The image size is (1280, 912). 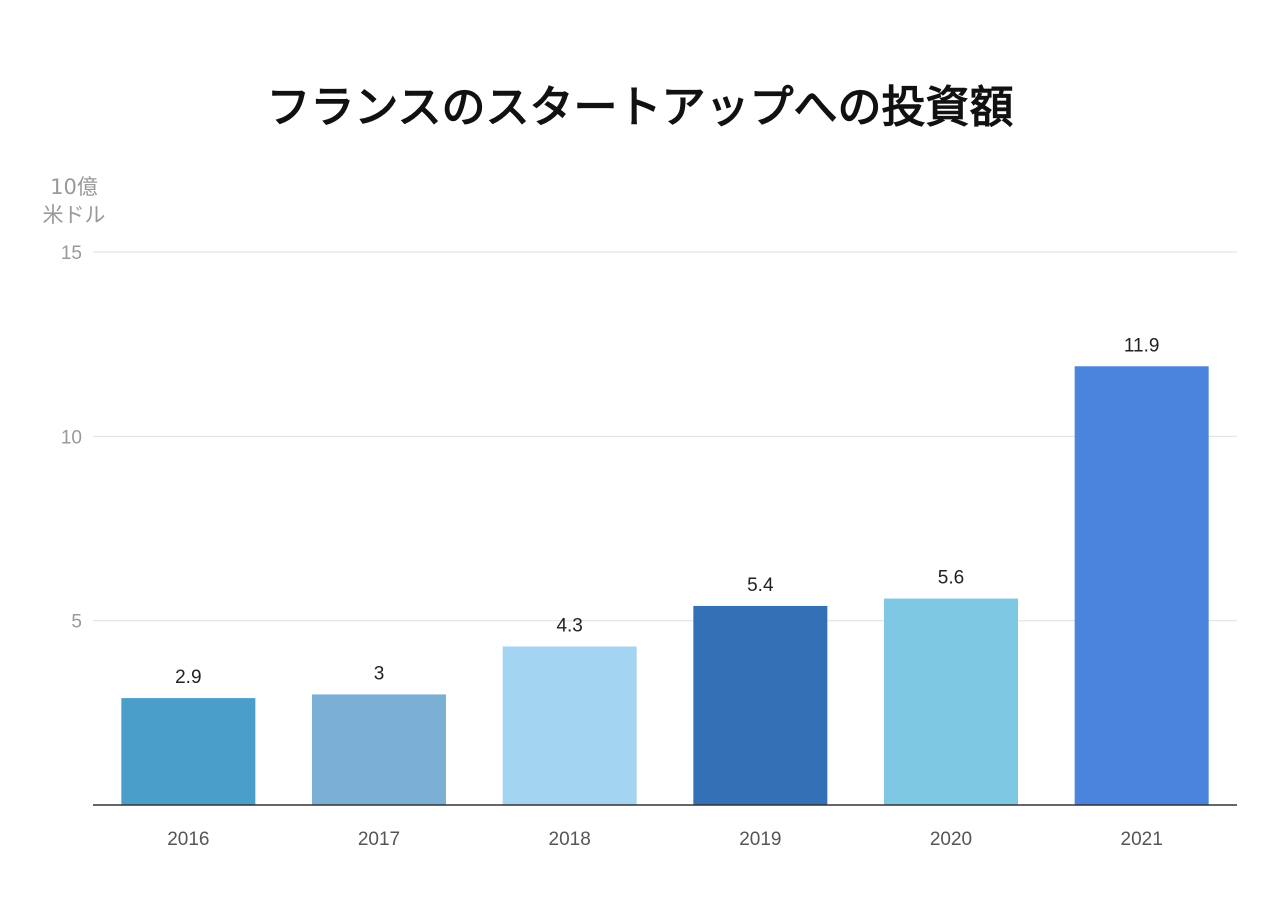 What do you see at coordinates (379, 673) in the screenshot?
I see `data-label: 3` at bounding box center [379, 673].